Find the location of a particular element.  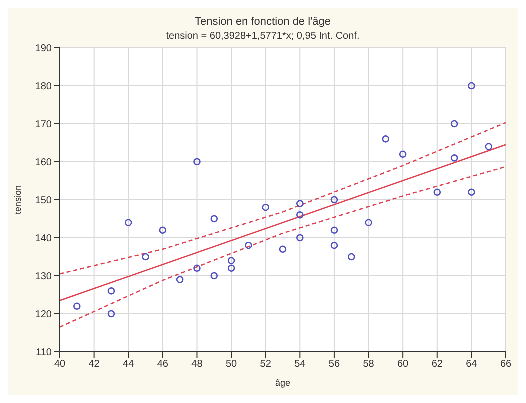

y-tick-label: 130 is located at coordinates (43, 277).